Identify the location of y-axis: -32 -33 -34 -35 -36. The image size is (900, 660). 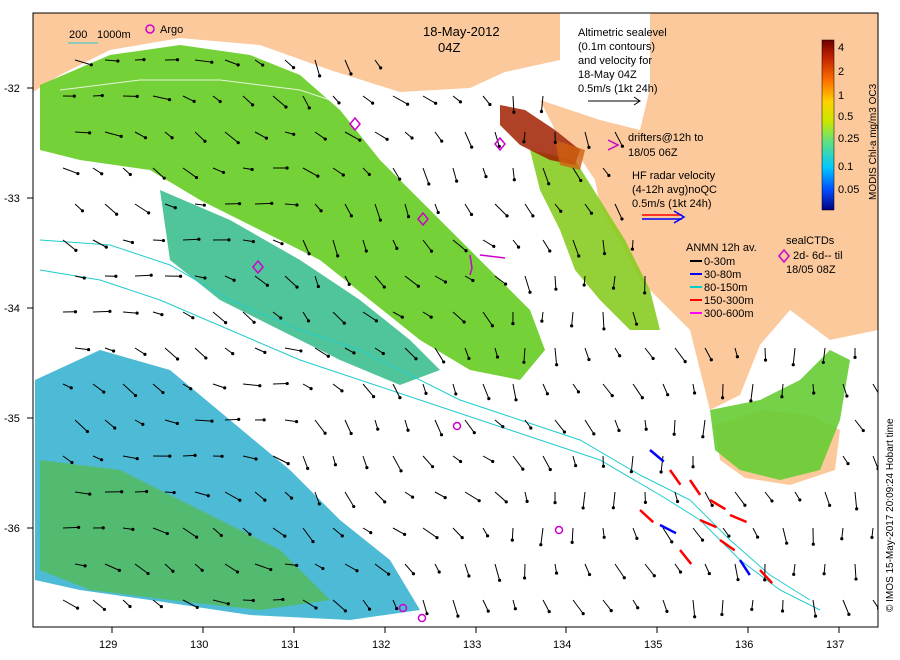
(18, 309).